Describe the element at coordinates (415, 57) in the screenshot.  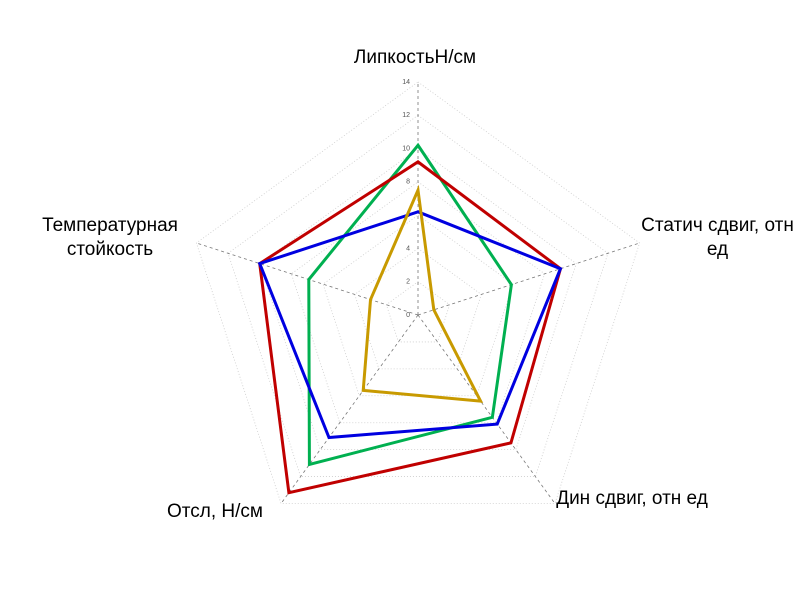
I see `axis-label: ЛипкостьН/см` at that location.